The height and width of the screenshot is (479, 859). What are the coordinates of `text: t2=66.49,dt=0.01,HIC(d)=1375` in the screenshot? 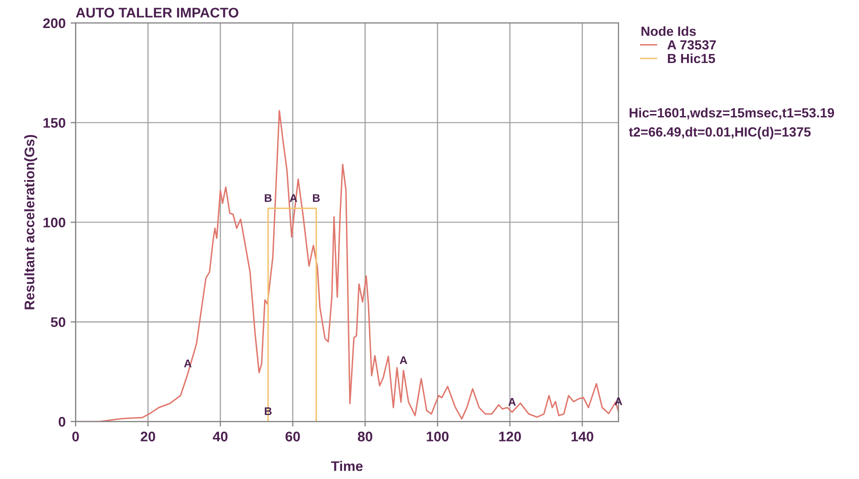 It's located at (719, 133).